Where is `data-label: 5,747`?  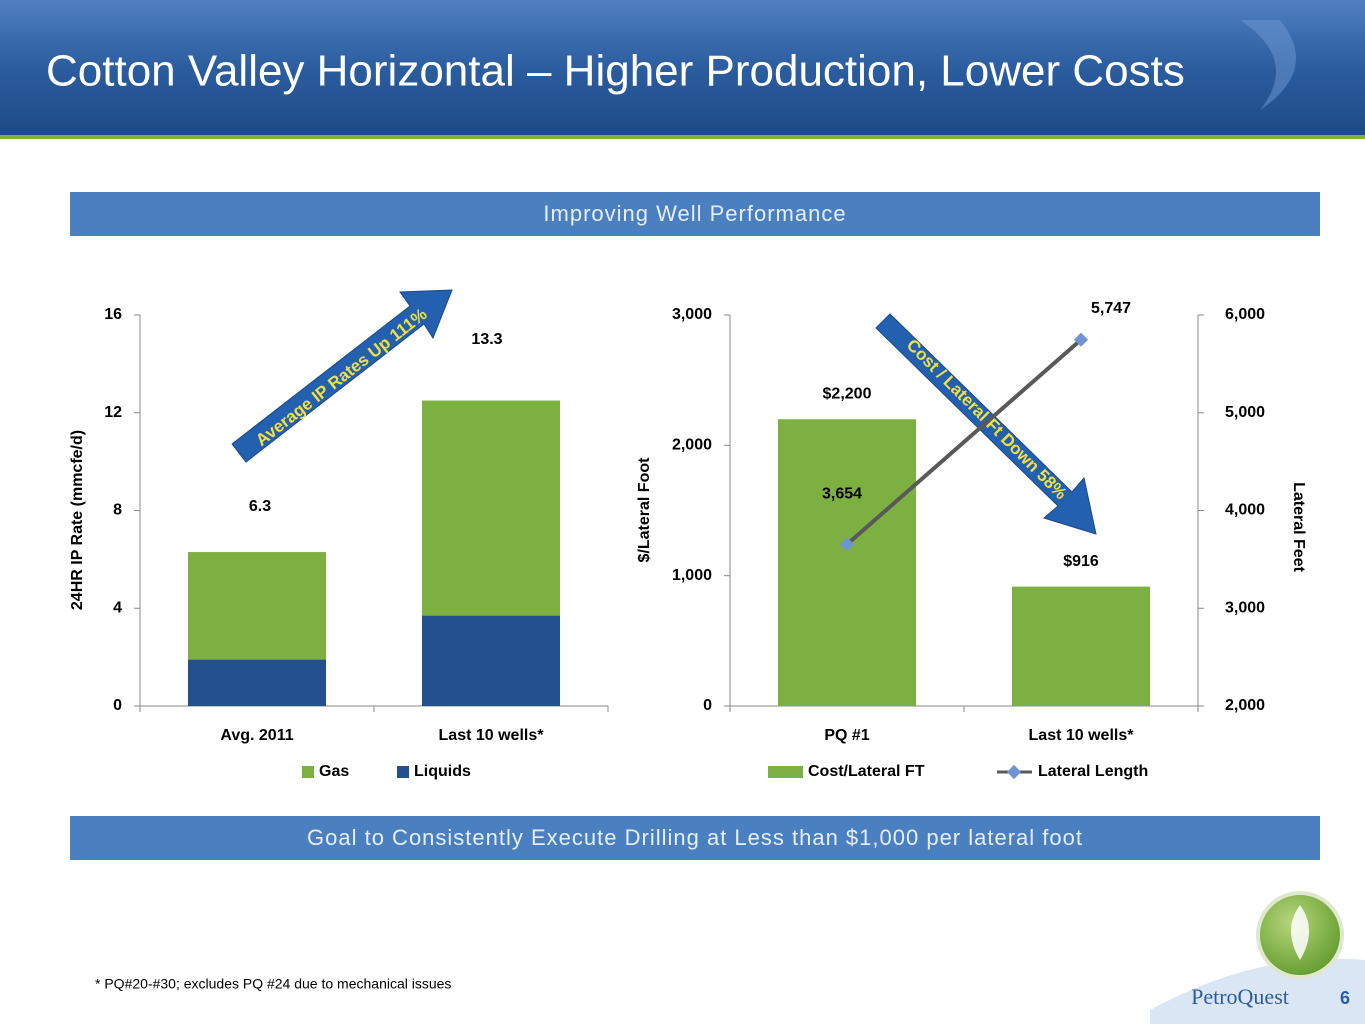
data-label: 5,747 is located at coordinates (1111, 308).